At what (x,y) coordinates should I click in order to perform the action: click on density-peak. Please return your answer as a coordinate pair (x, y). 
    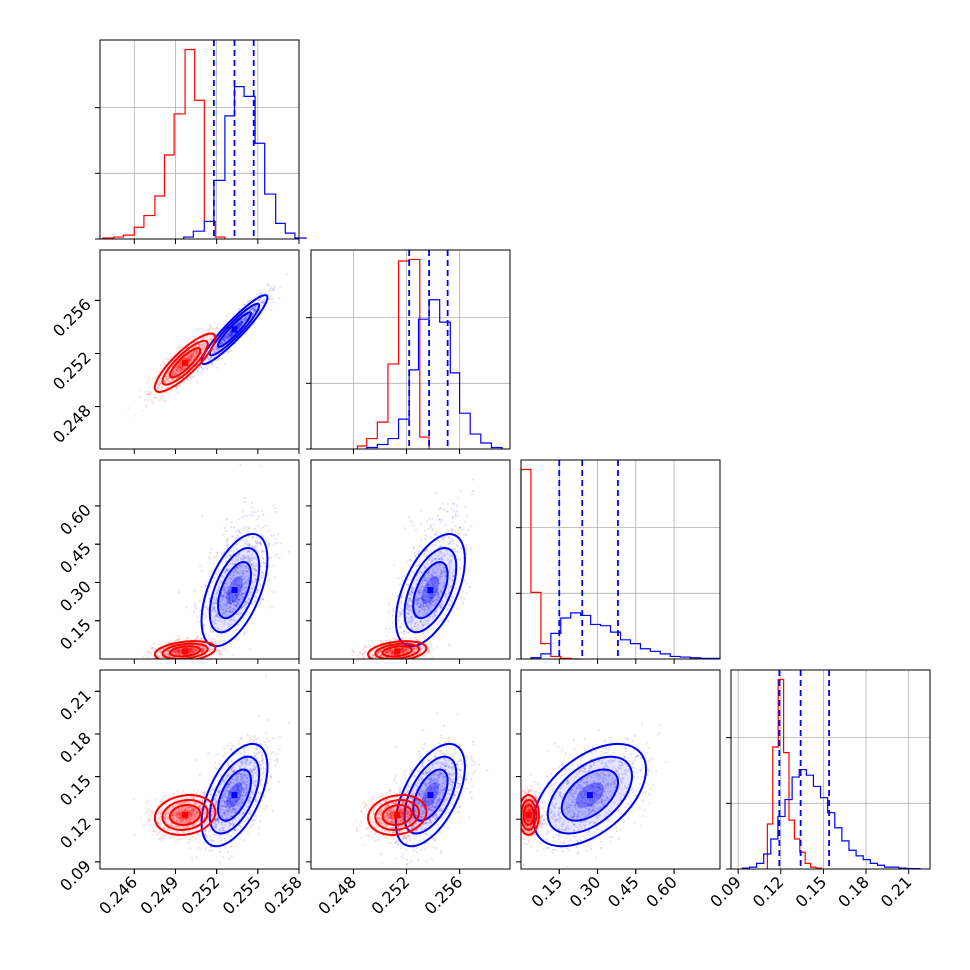
    Looking at the image, I should click on (234, 590).